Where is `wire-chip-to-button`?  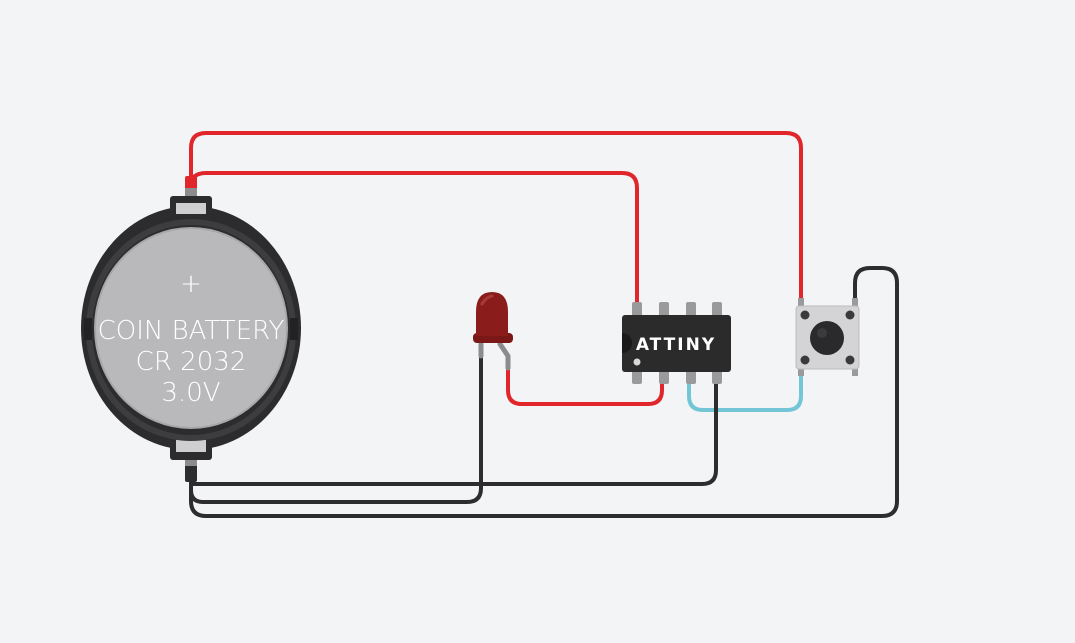 wire-chip-to-button is located at coordinates (745, 391).